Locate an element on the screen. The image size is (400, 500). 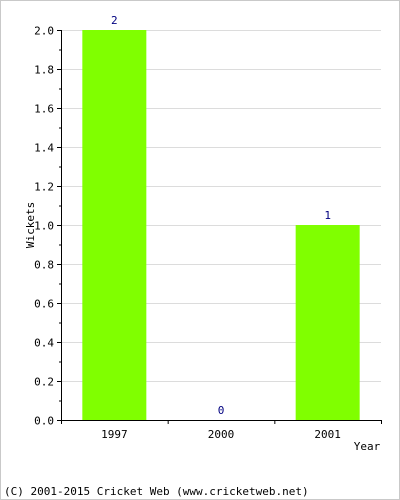
y-tick-label: 1.2 is located at coordinates (44, 187).